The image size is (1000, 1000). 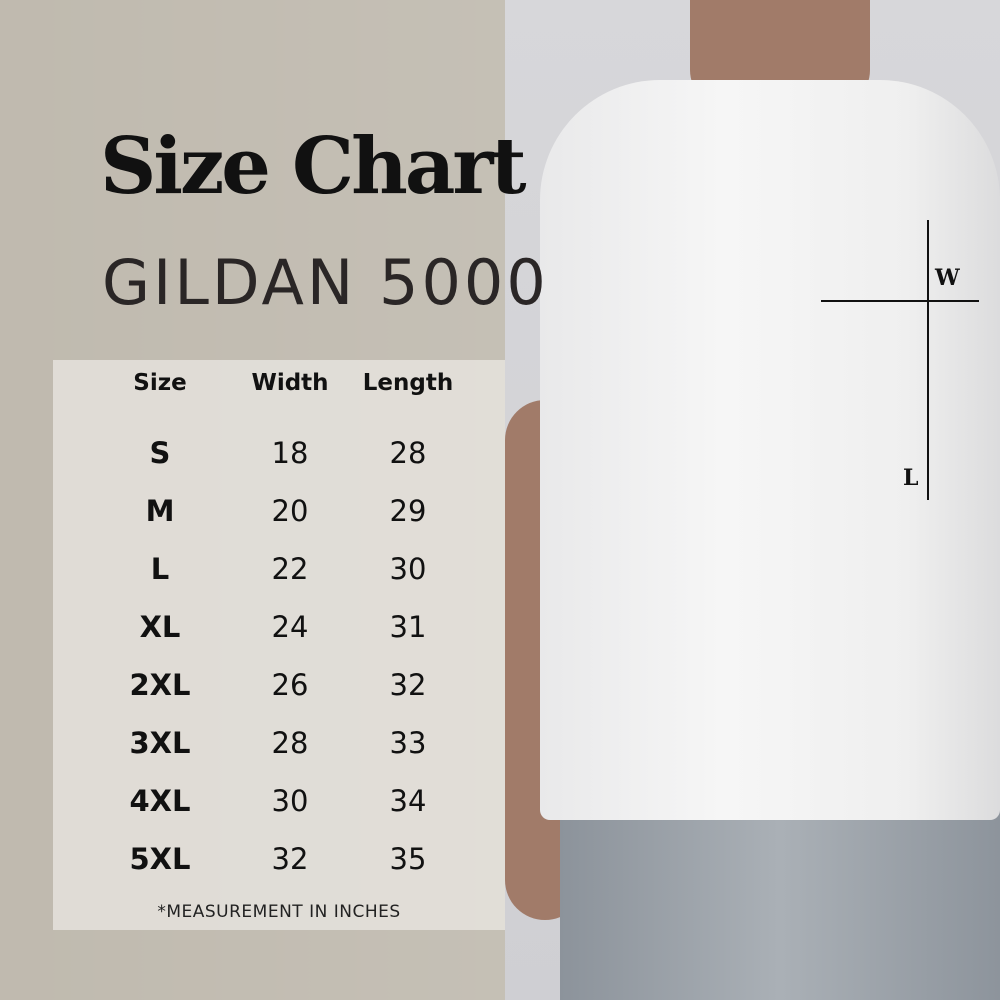 I want to click on cell-width: 30, so click(x=290, y=801).